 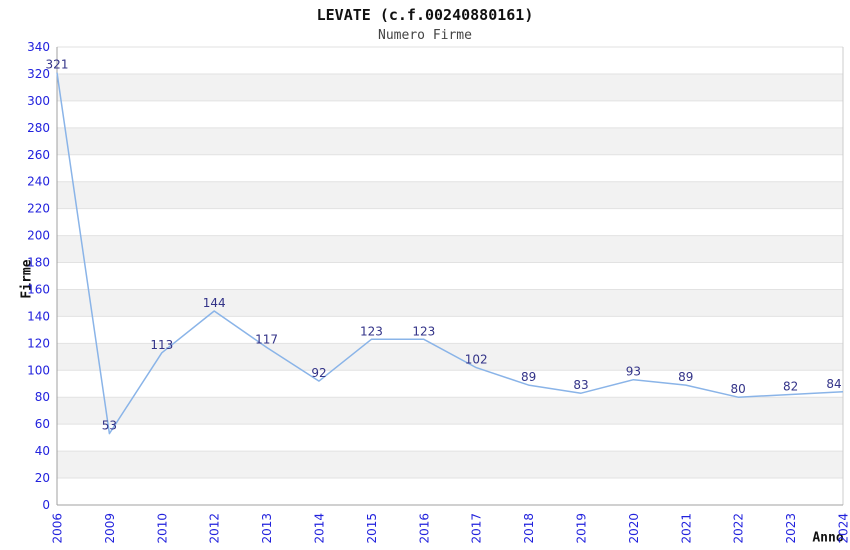 What do you see at coordinates (477, 528) in the screenshot?
I see `x-tick-label: 2017` at bounding box center [477, 528].